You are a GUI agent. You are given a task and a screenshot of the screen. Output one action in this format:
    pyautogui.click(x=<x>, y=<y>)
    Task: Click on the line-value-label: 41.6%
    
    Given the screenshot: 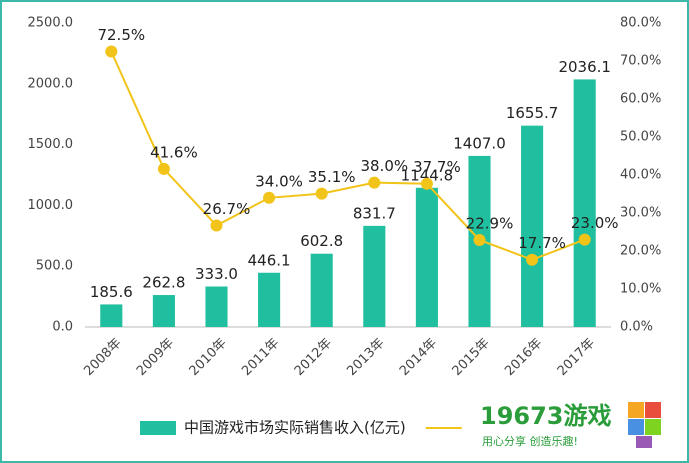 What is the action you would take?
    pyautogui.click(x=174, y=152)
    